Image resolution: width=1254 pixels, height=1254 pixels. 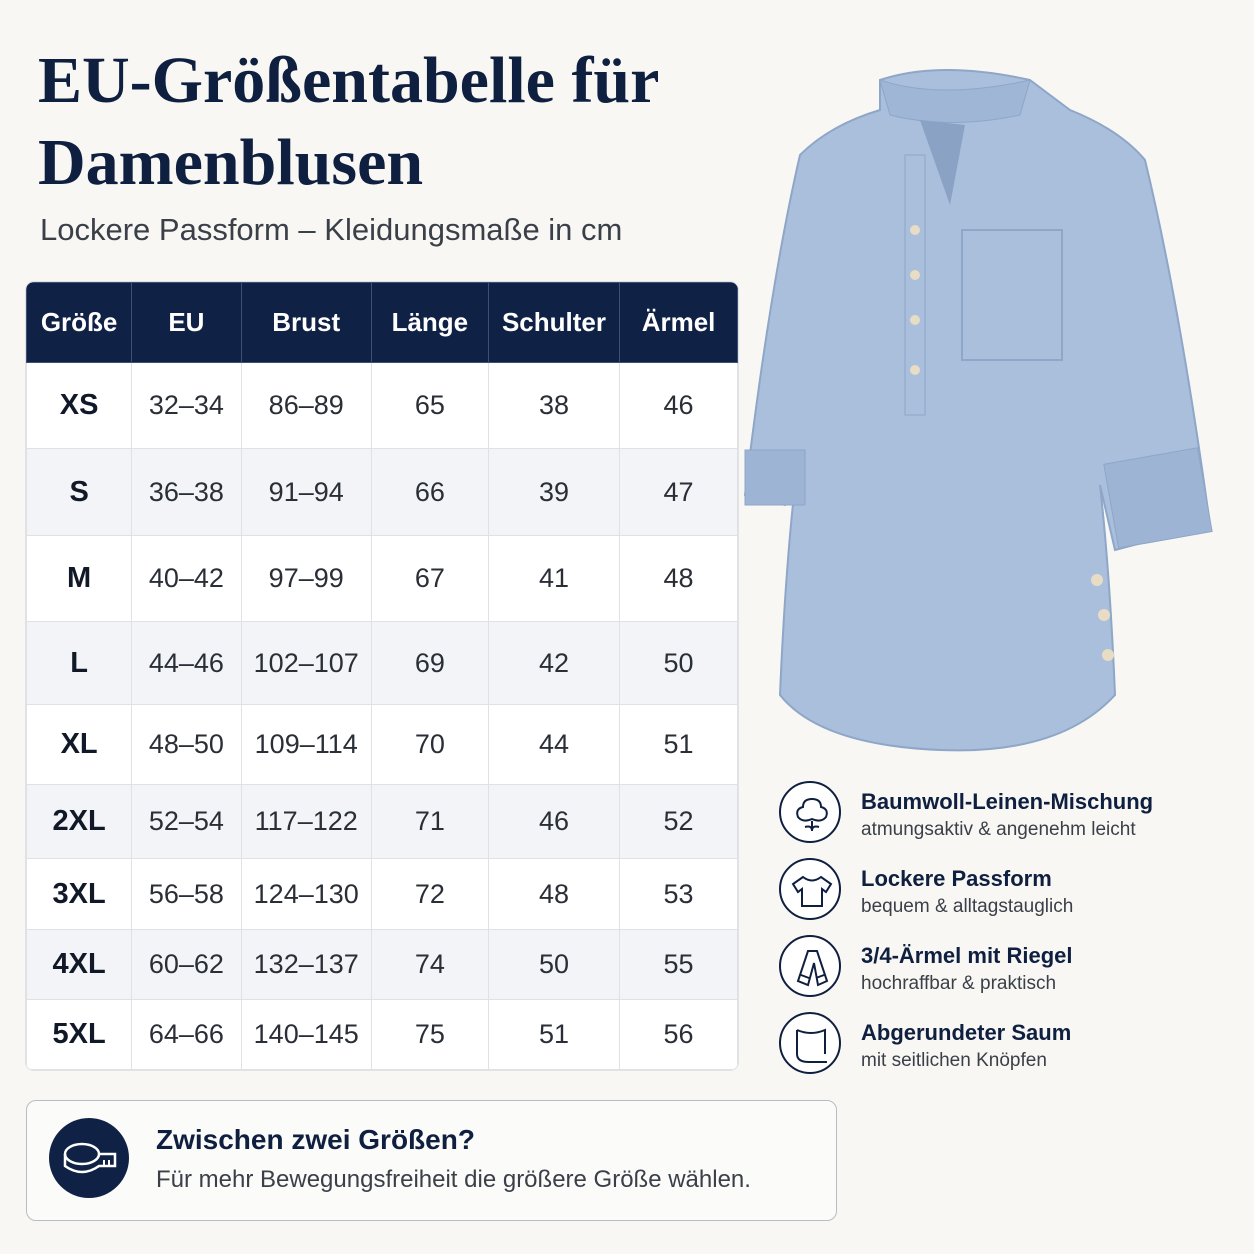 I want to click on value-cell: 64–66, so click(x=186, y=1034).